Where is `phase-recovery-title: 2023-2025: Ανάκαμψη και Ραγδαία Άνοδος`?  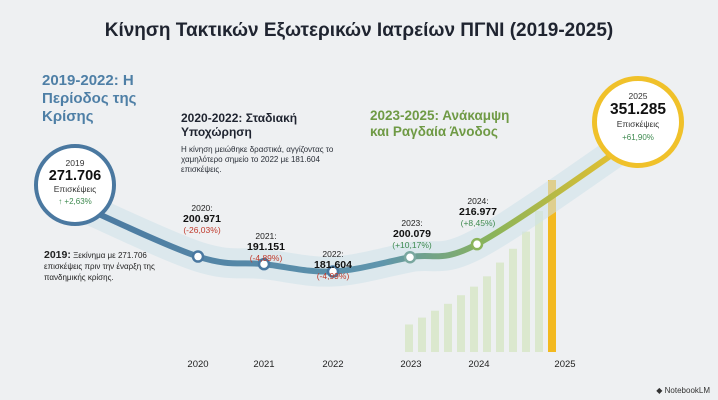
phase-recovery-title: 2023-2025: Ανάκαμψη και Ραγδαία Άνοδος is located at coordinates (440, 123).